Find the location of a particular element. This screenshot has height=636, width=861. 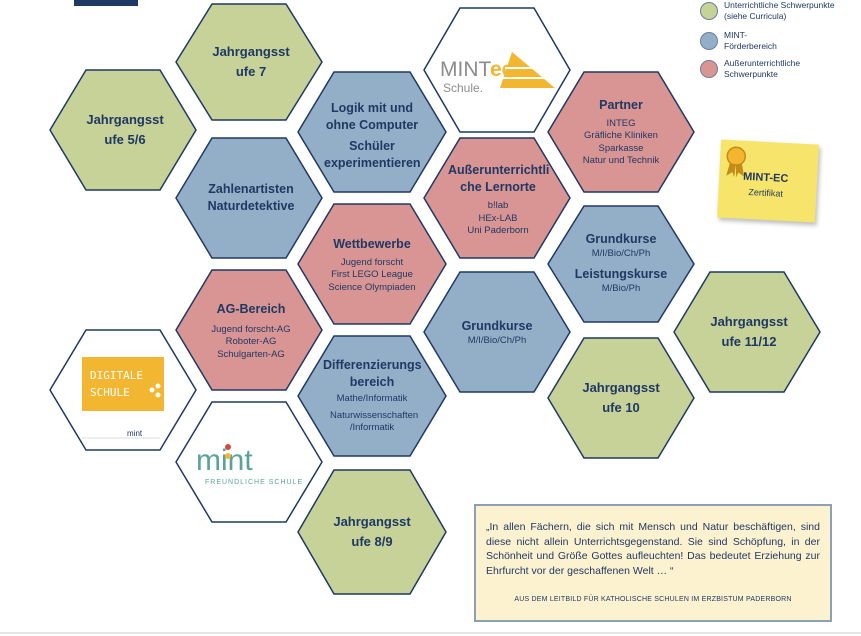

mintec-schule: Schule. is located at coordinates (463, 88).